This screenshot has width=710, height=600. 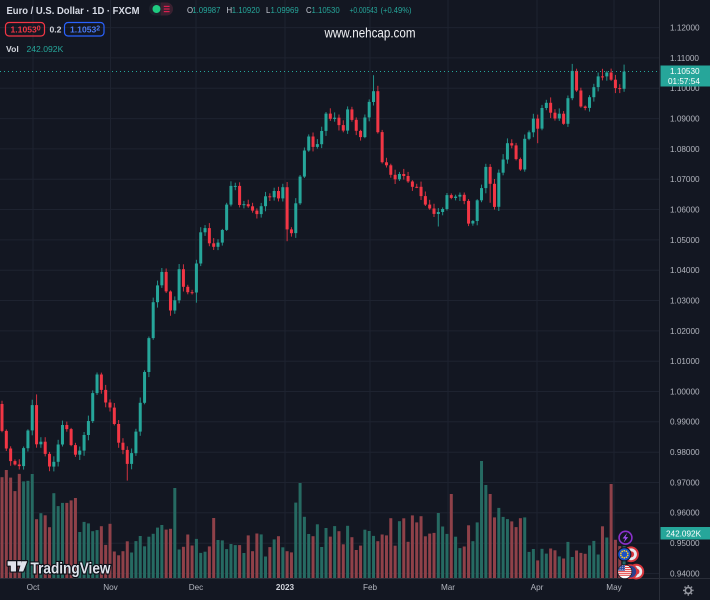 What do you see at coordinates (685, 331) in the screenshot?
I see `svg-text: 1.02000` at bounding box center [685, 331].